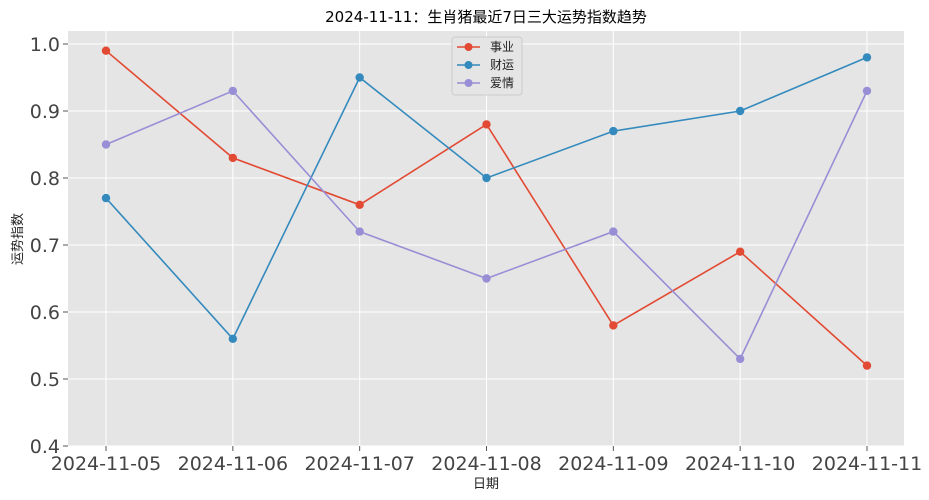 This screenshot has width=929, height=500. What do you see at coordinates (45, 380) in the screenshot?
I see `y-tick-label: 0.5` at bounding box center [45, 380].